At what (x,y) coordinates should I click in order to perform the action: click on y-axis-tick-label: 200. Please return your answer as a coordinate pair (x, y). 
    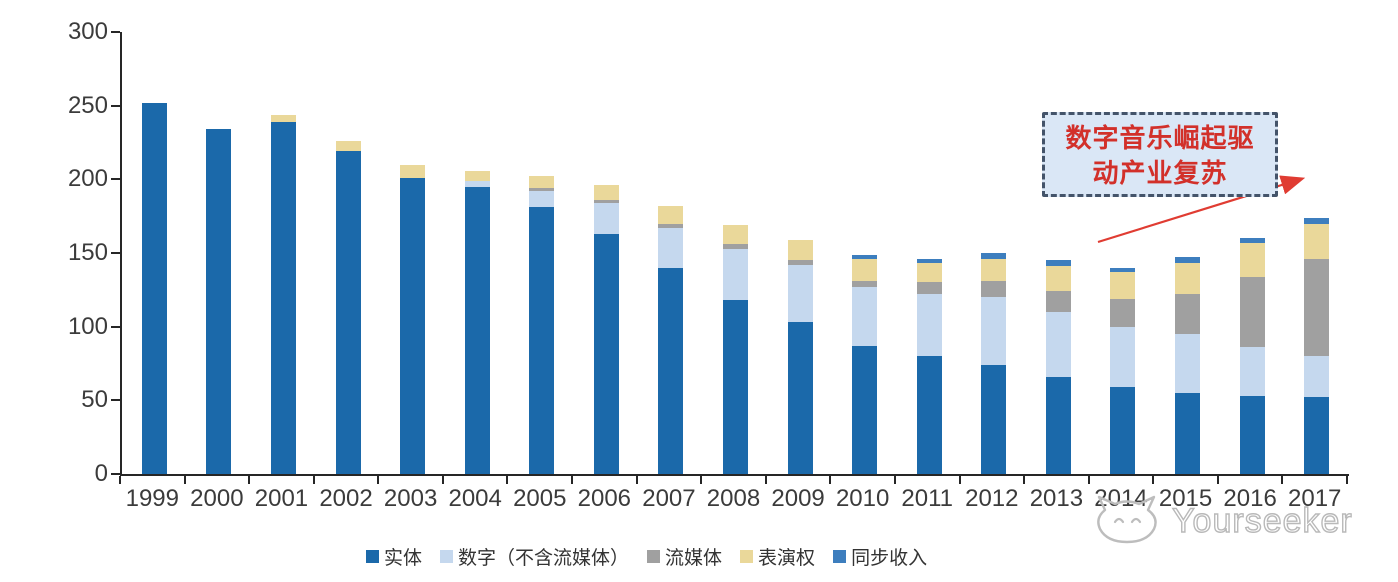
    Looking at the image, I should click on (87, 179).